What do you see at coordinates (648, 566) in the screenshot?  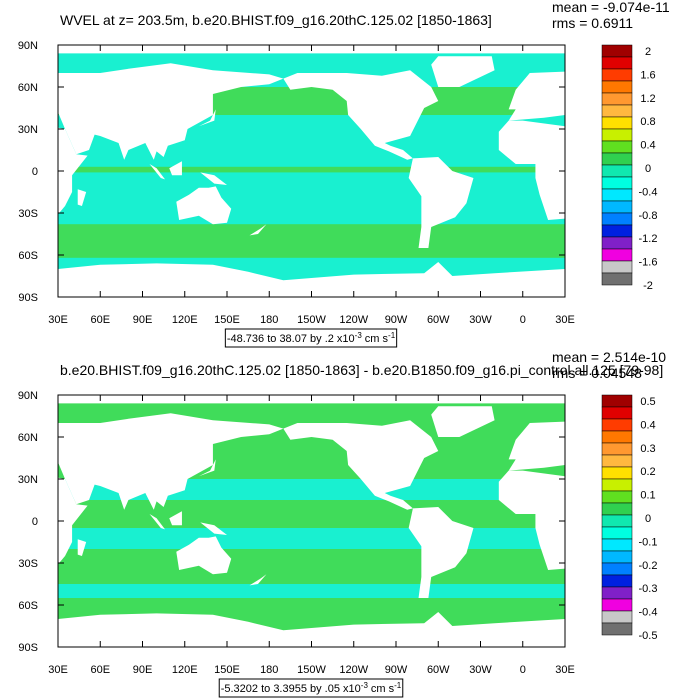 I see `colorbar-label: -0.2` at bounding box center [648, 566].